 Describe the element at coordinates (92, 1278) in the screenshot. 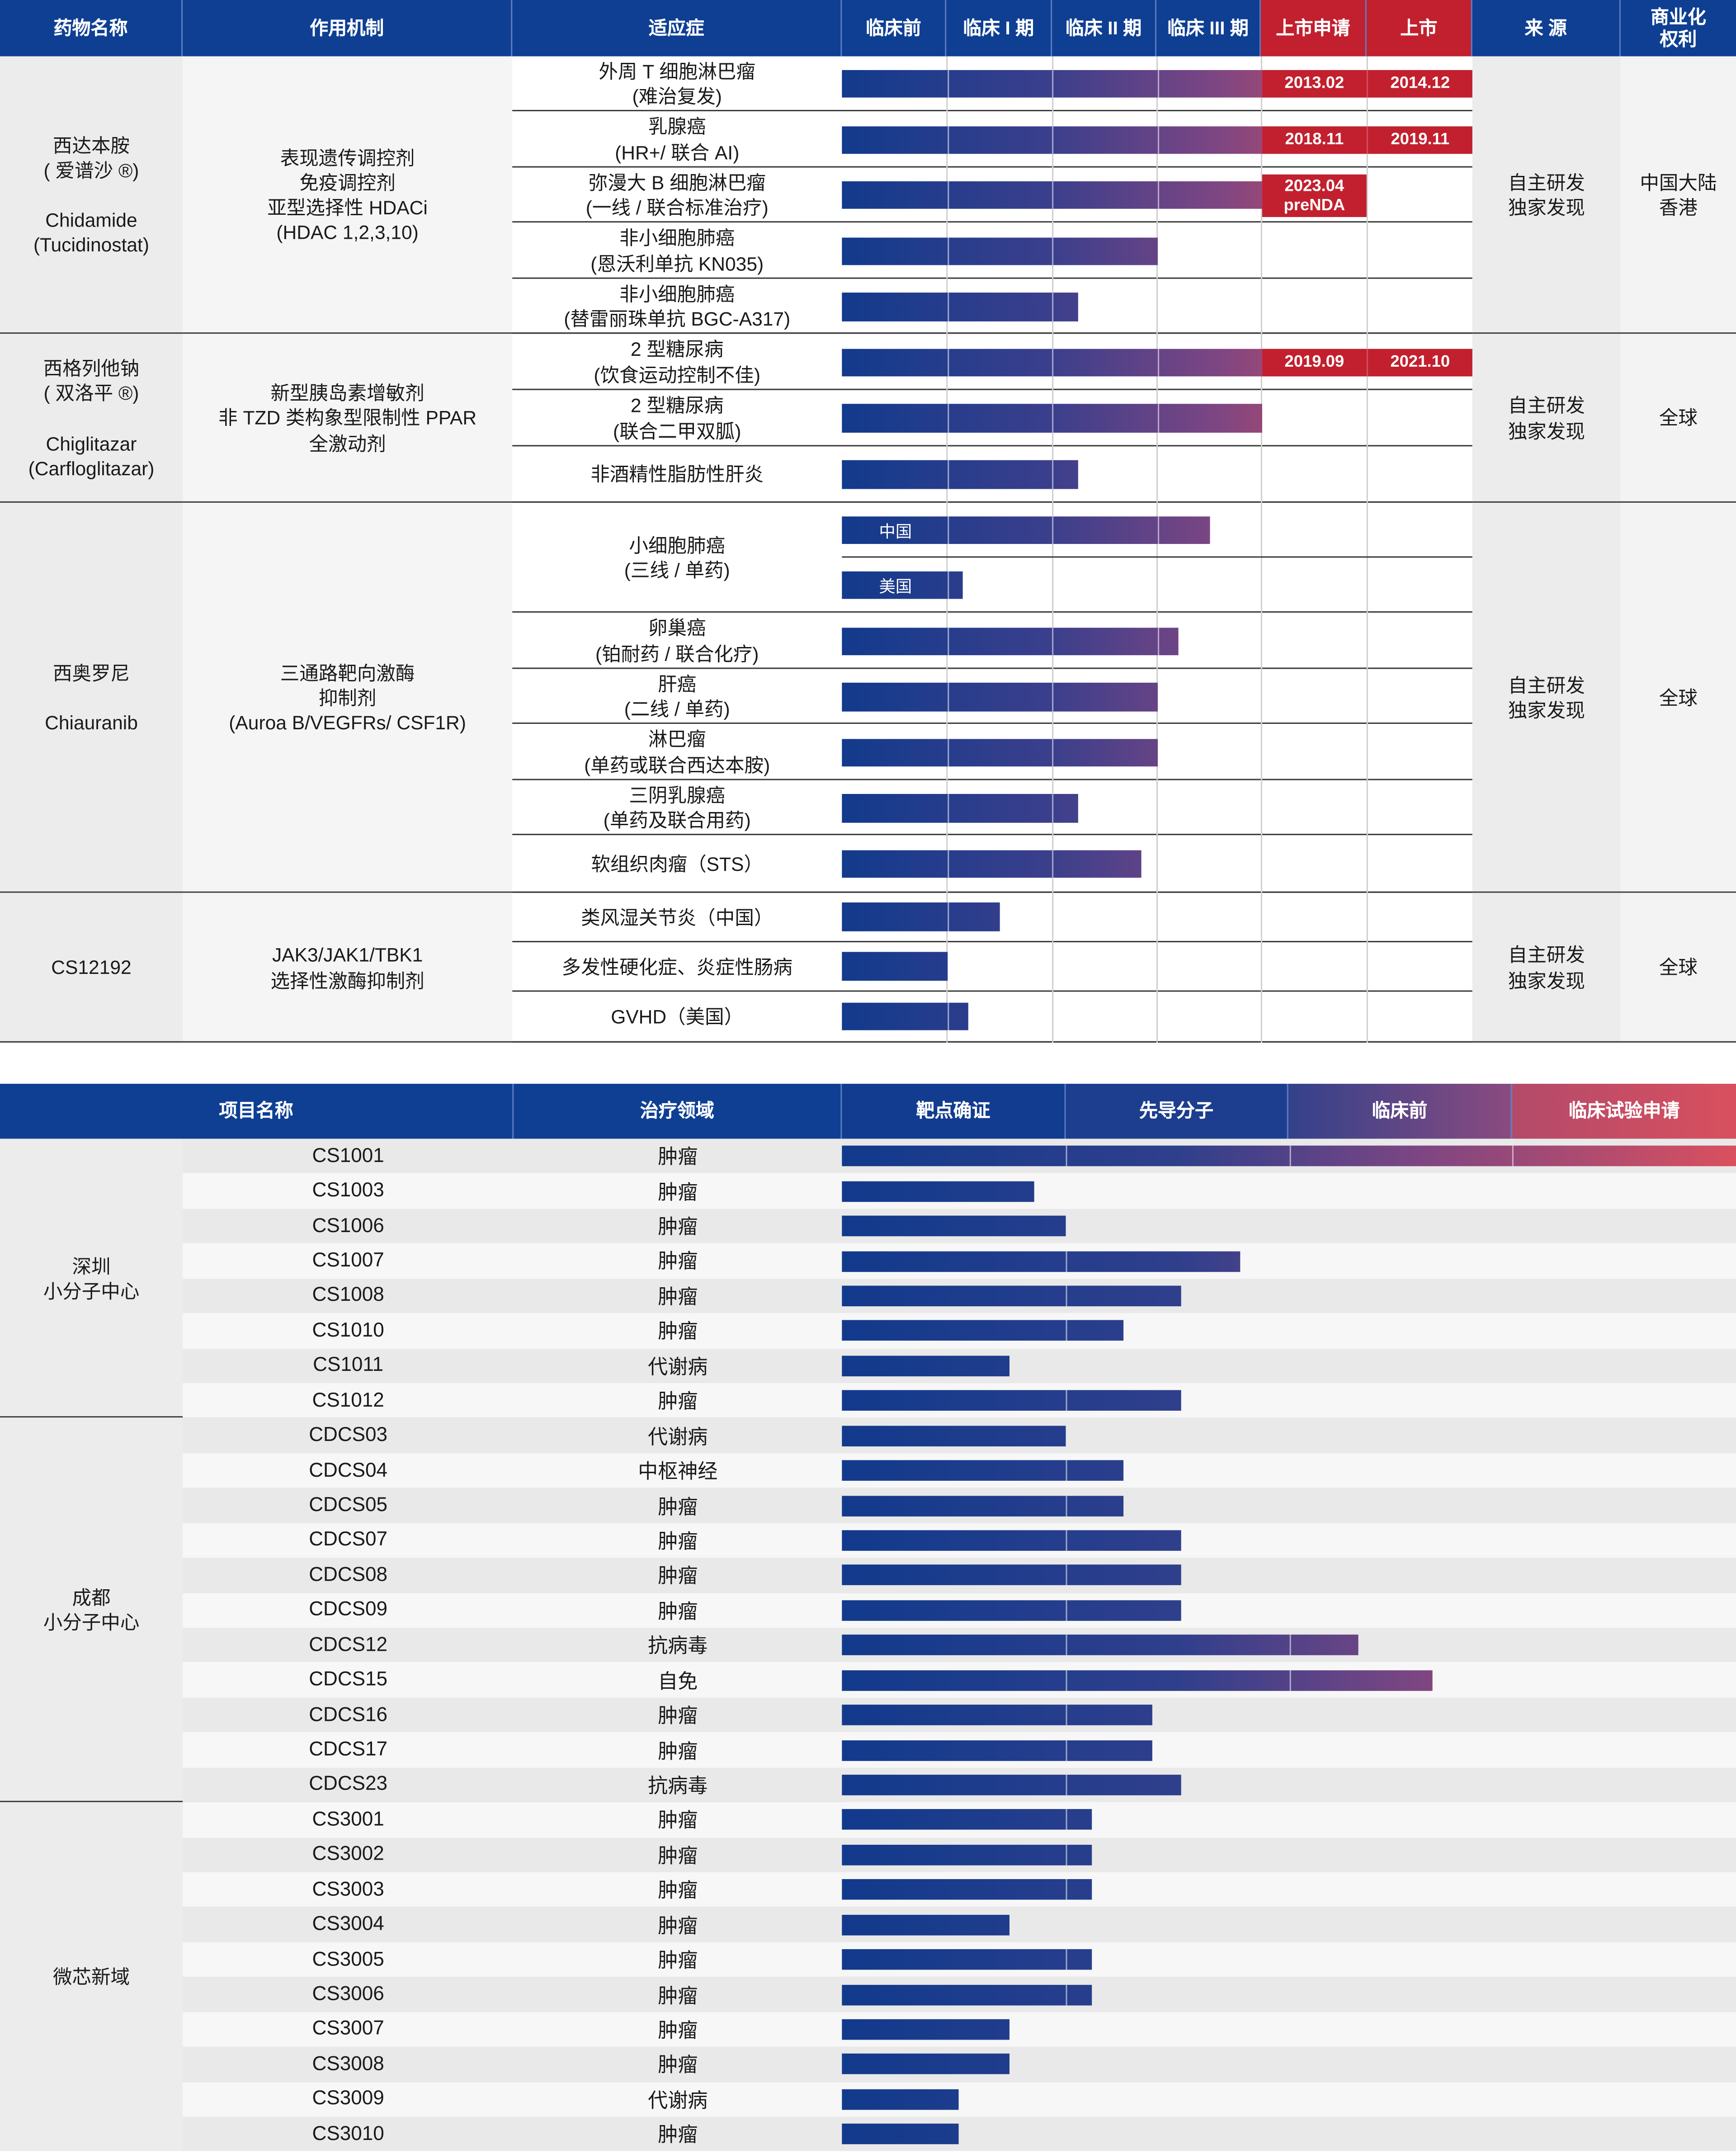

I see `center-label: 深圳 小分子中心` at that location.